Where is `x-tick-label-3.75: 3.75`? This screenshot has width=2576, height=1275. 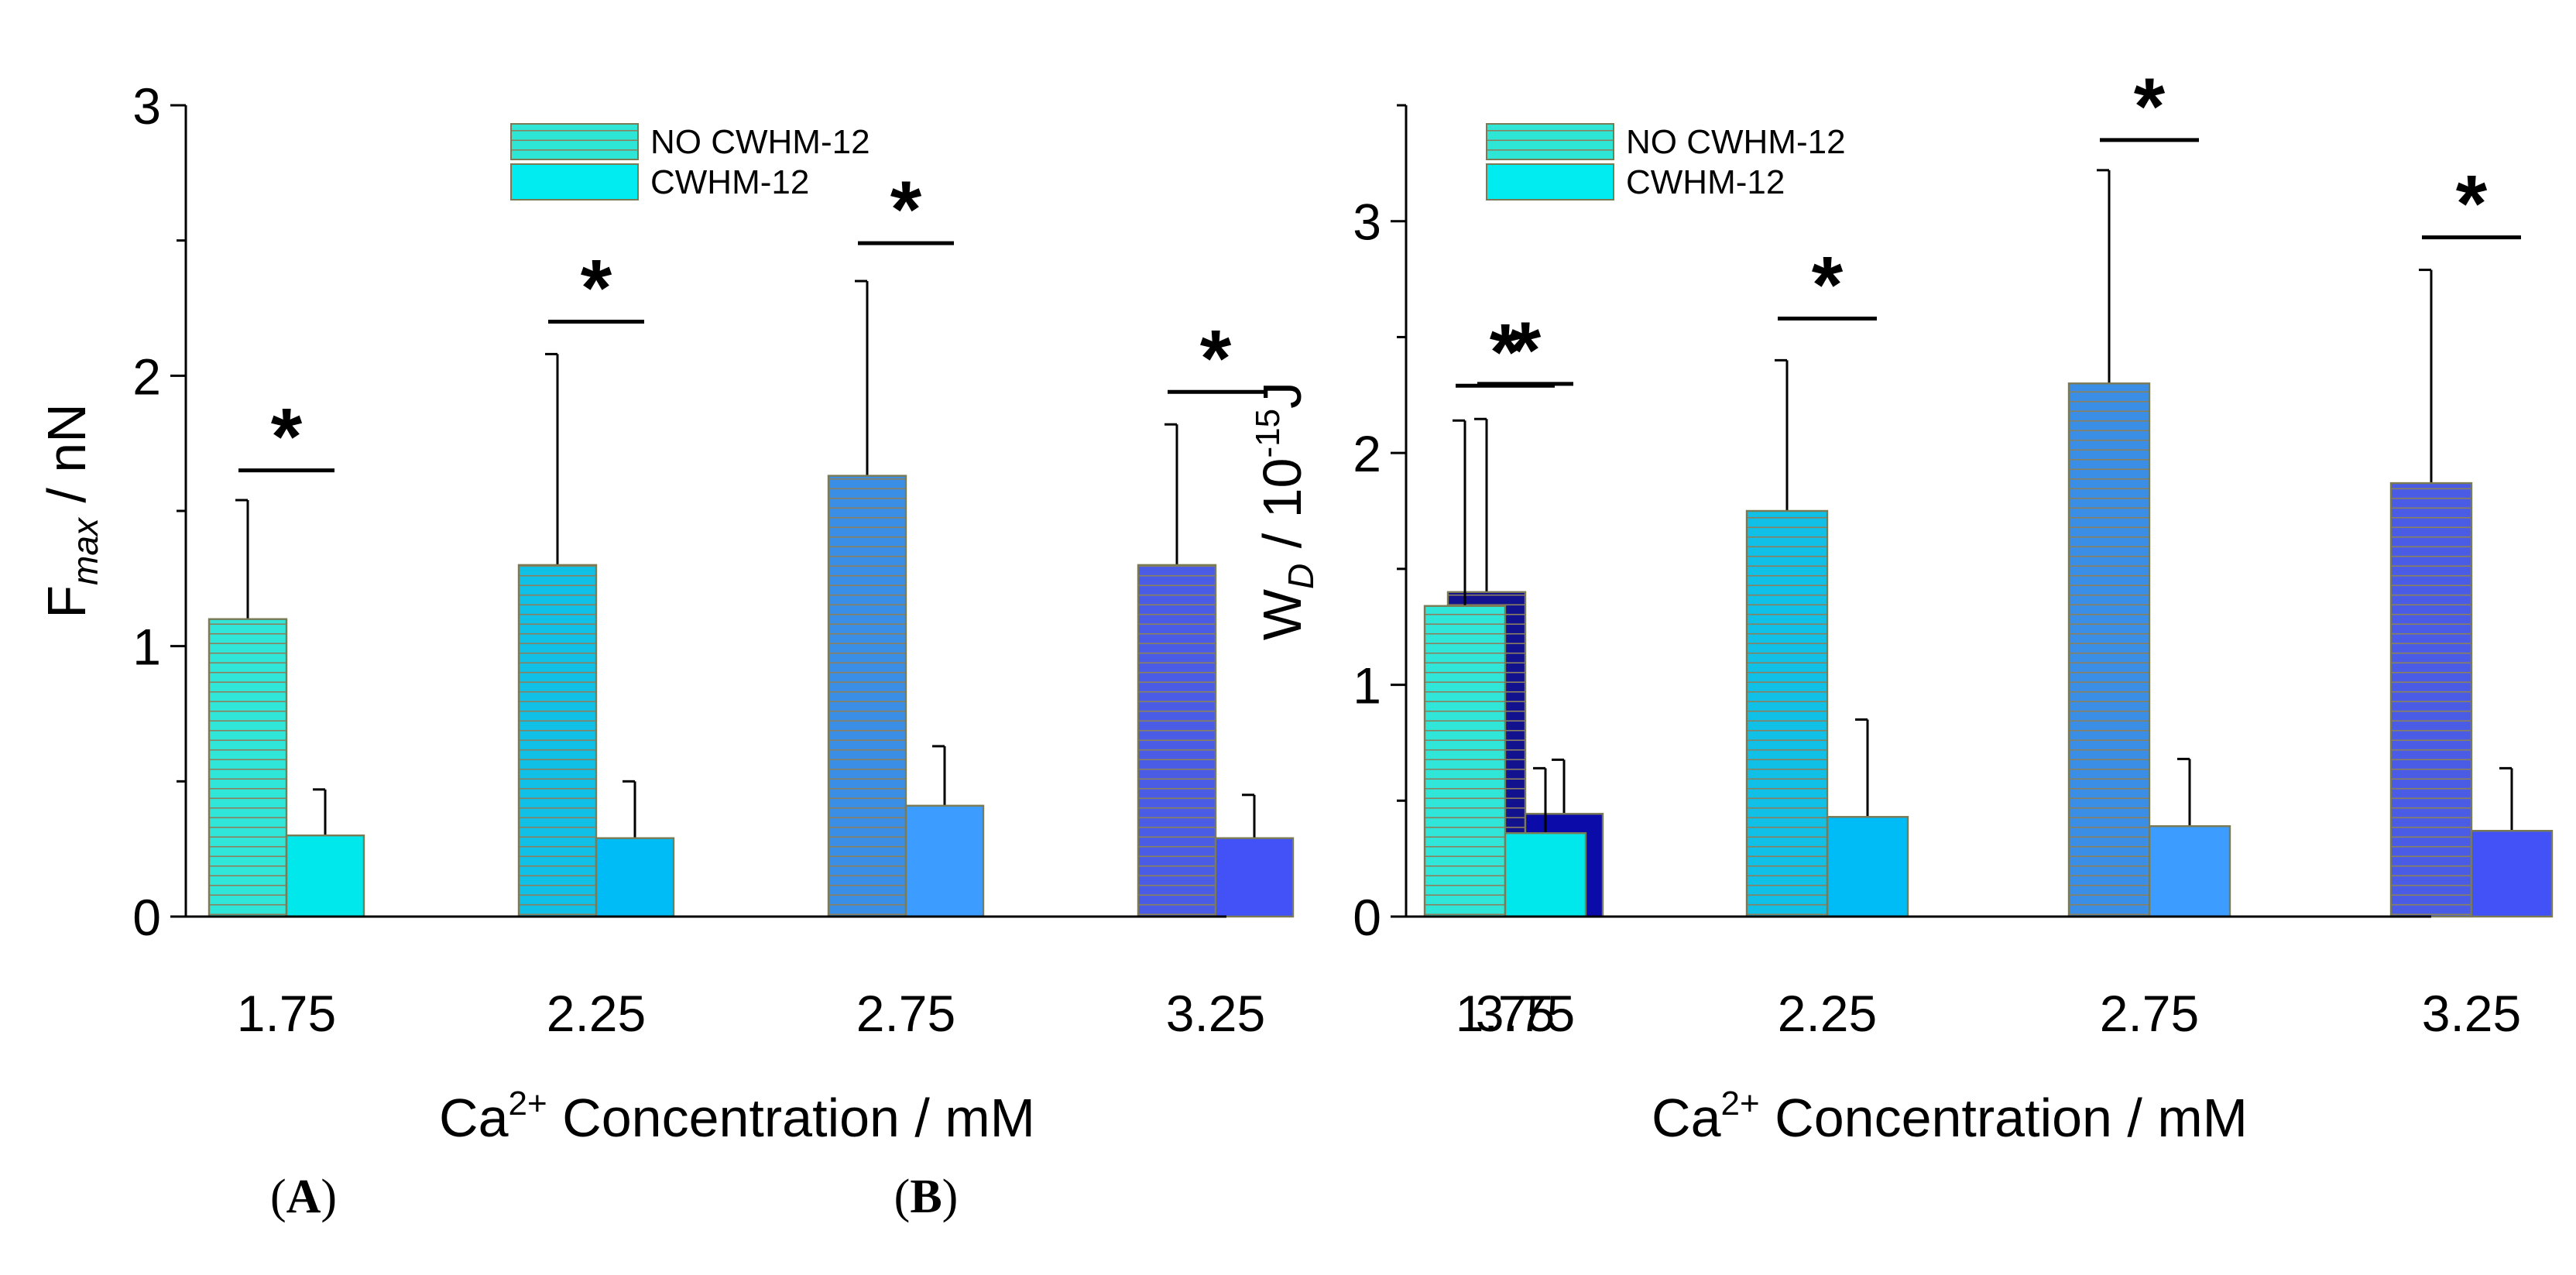 x-tick-label-3.75: 3.75 is located at coordinates (1525, 1014).